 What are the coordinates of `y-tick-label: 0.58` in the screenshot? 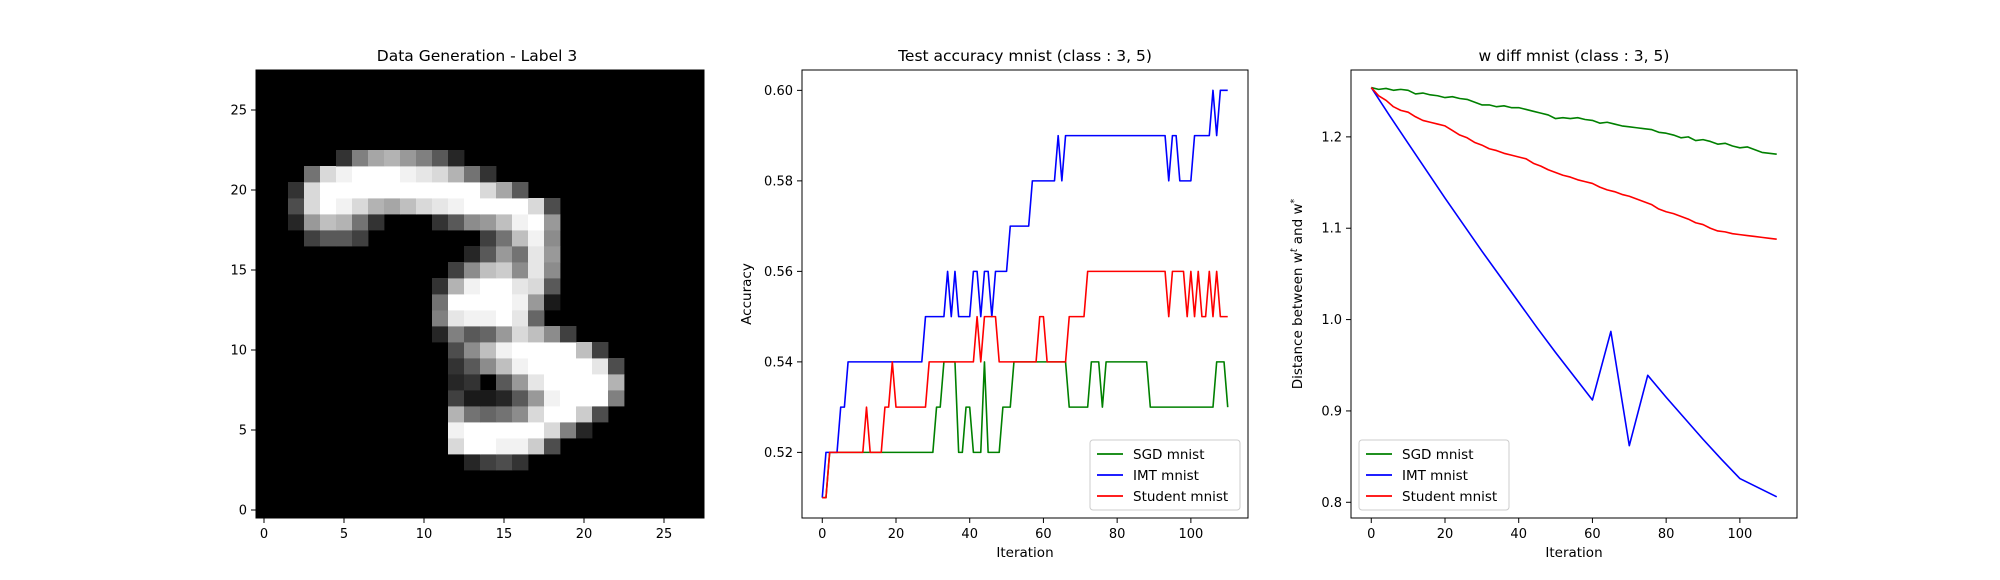 It's located at (778, 181).